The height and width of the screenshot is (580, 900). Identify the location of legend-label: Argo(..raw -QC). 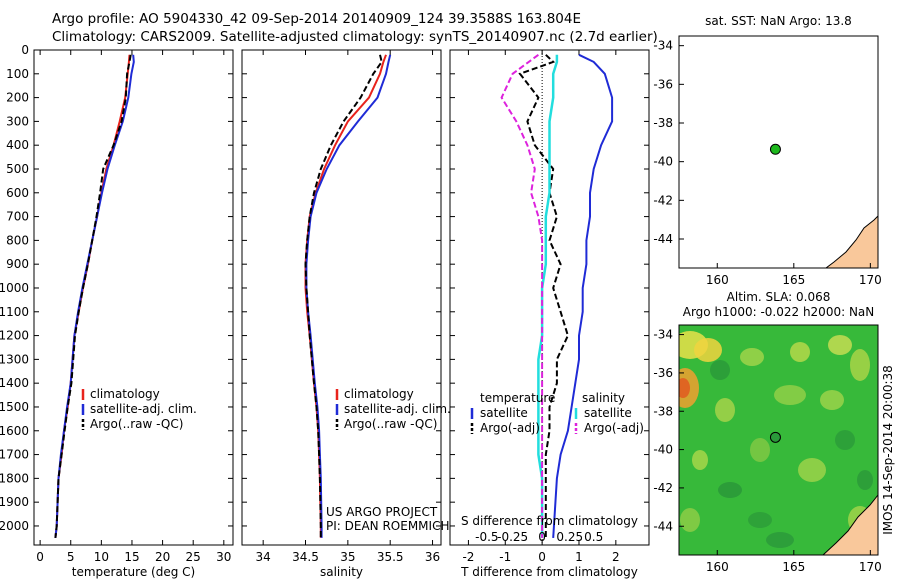
(390, 424).